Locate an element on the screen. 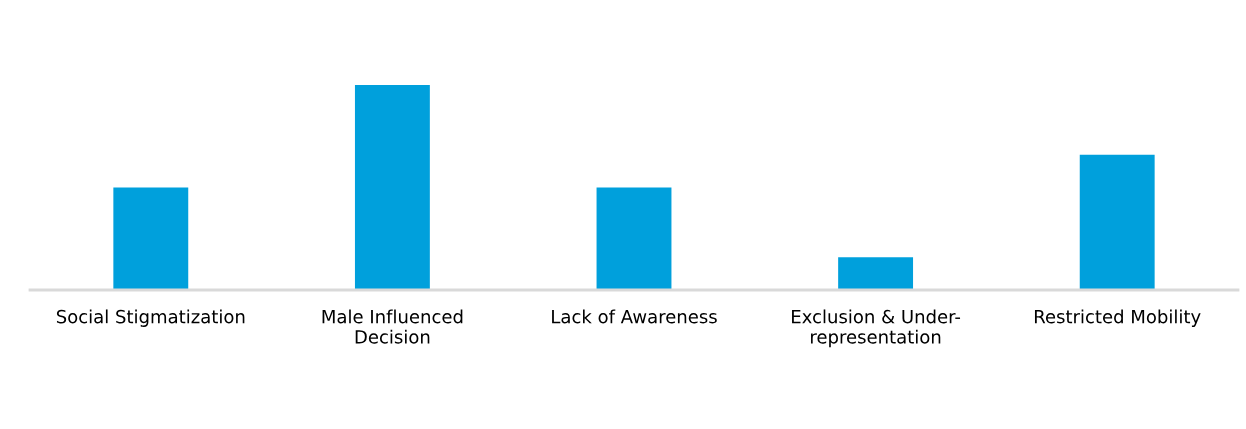 The height and width of the screenshot is (429, 1246). x-tick-label: Social Stigmatization is located at coordinates (150, 318).